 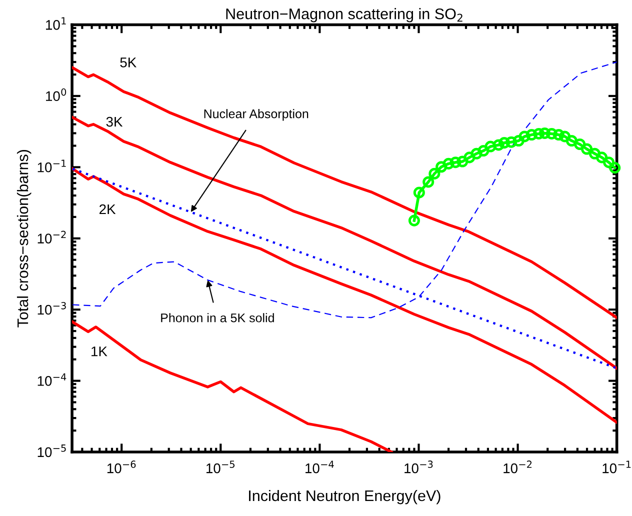 I want to click on x-tick-label: 10$^{−3}$, so click(x=418, y=467).